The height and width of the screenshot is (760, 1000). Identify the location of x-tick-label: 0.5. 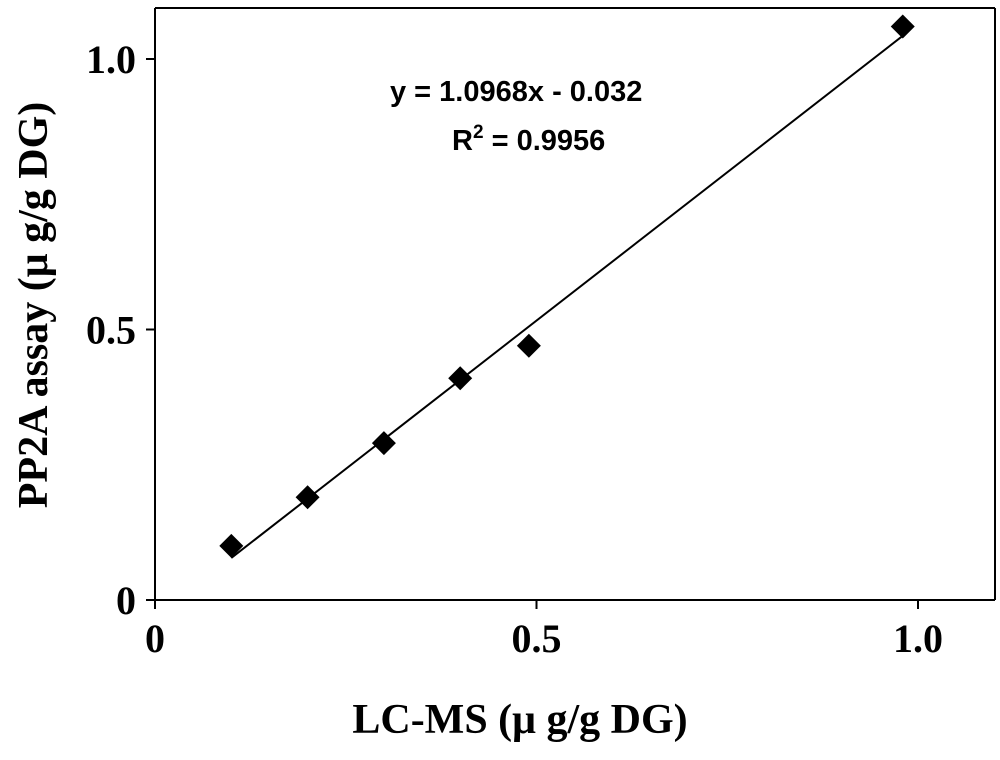
(537, 638).